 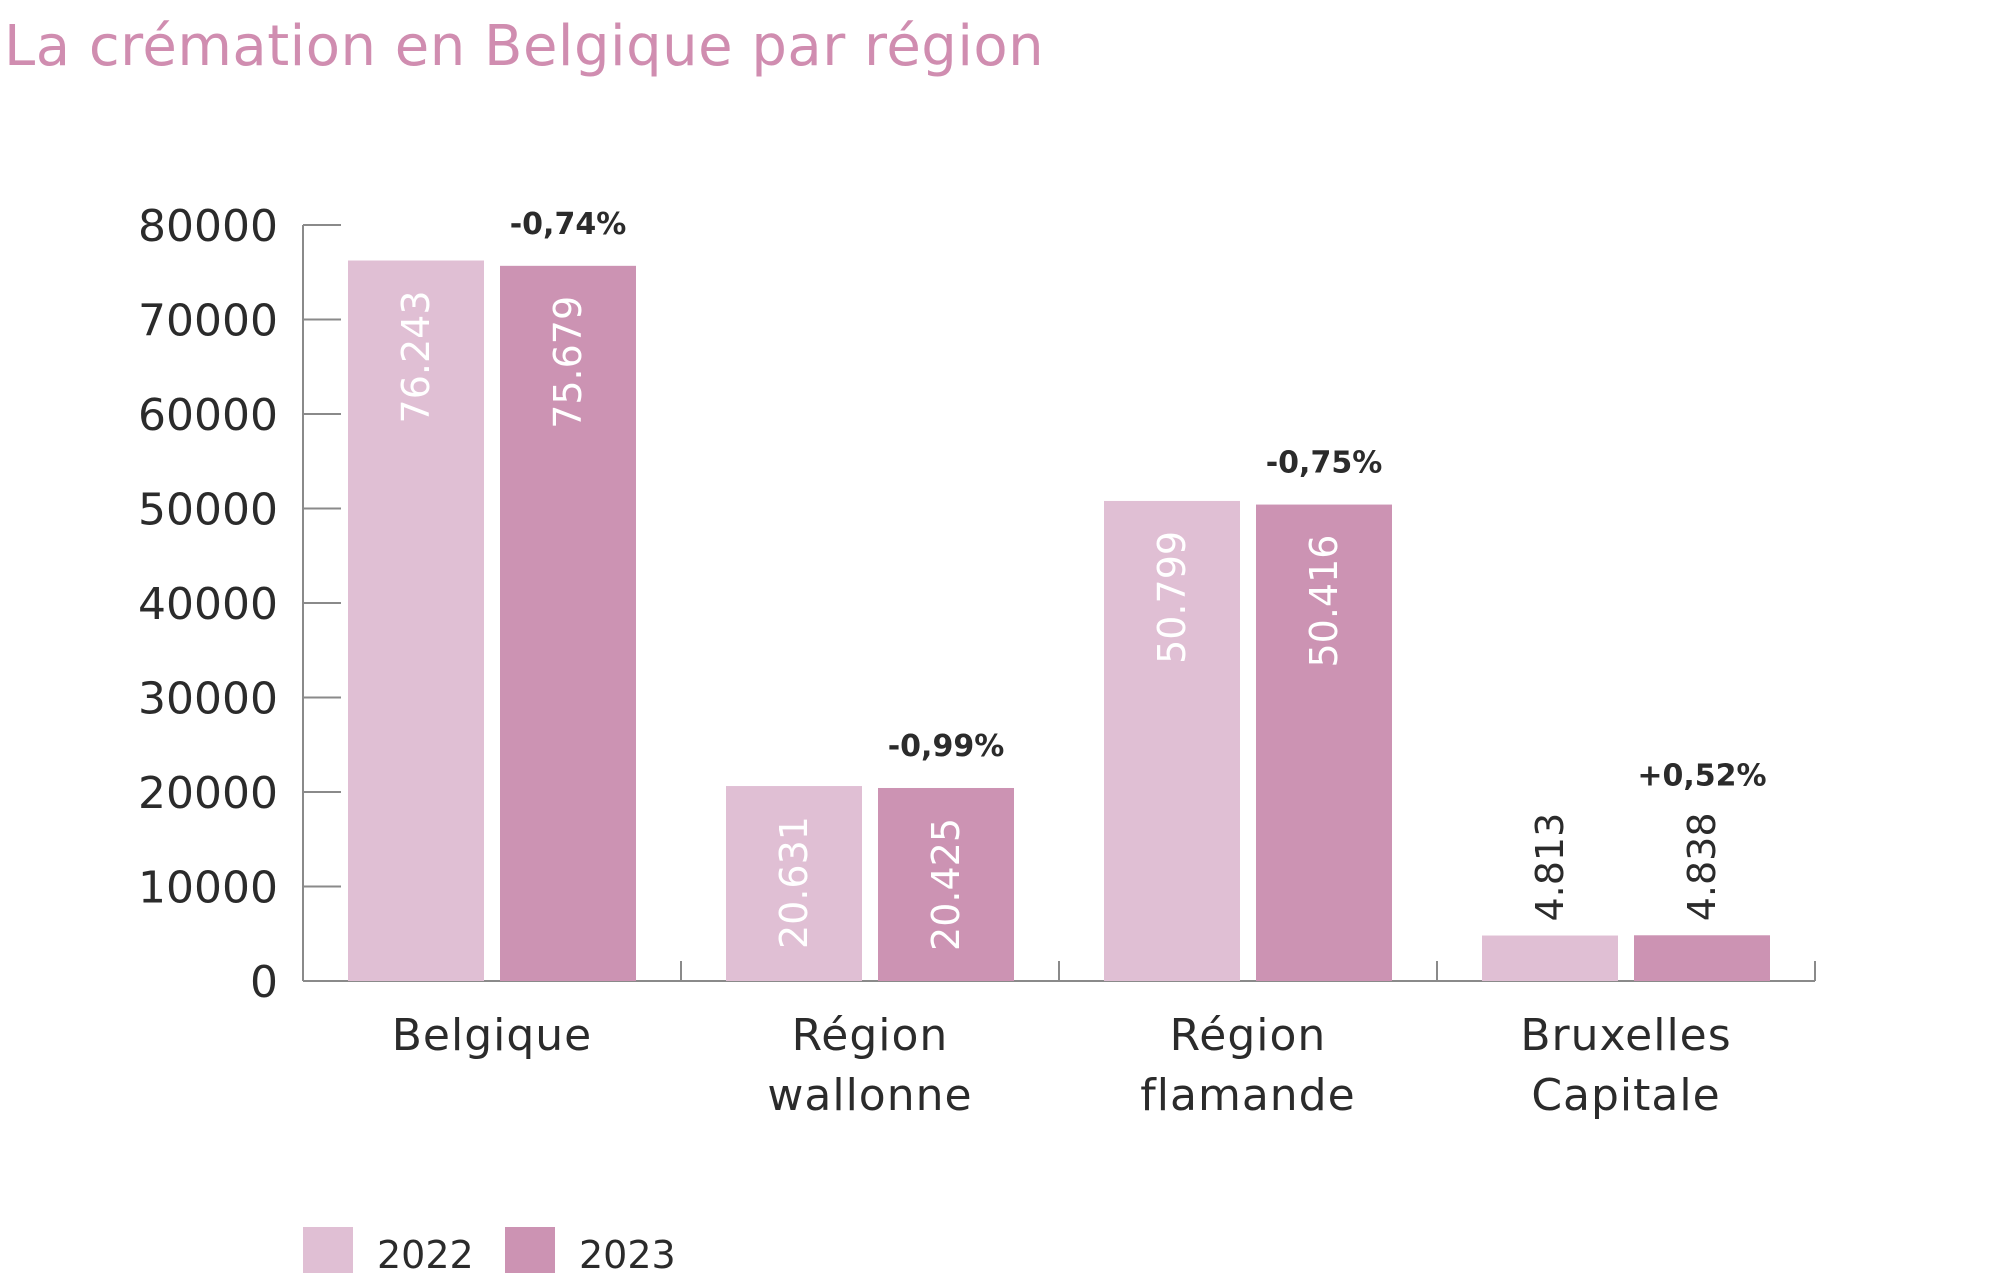 I want to click on y-tick-label: 40000, so click(x=208, y=604).